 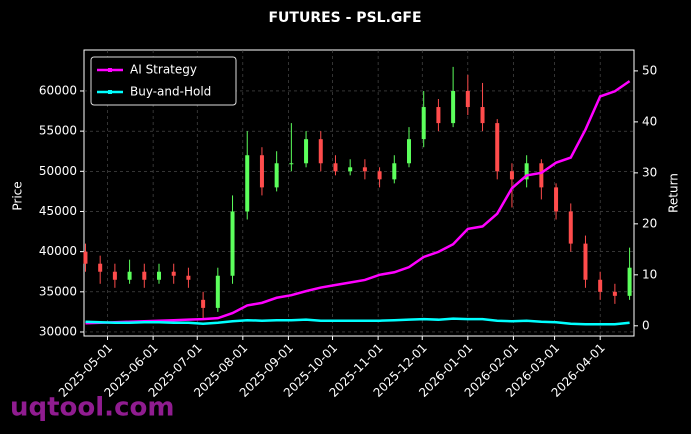 I want to click on legend: AI Strategy Buy-and-Hold, so click(x=163, y=81).